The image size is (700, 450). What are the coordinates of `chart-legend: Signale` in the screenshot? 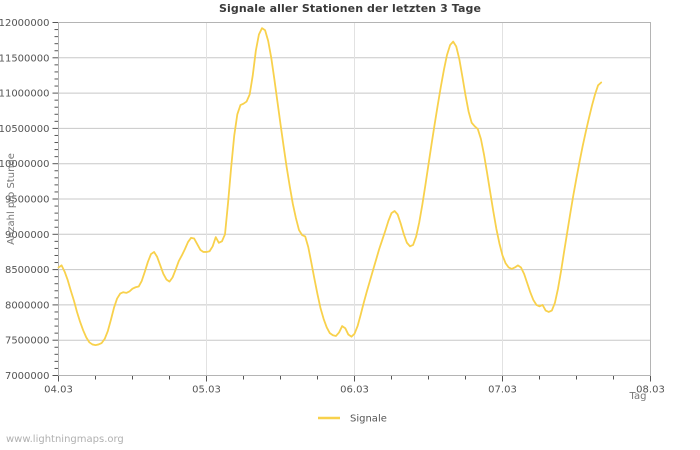 It's located at (352, 419).